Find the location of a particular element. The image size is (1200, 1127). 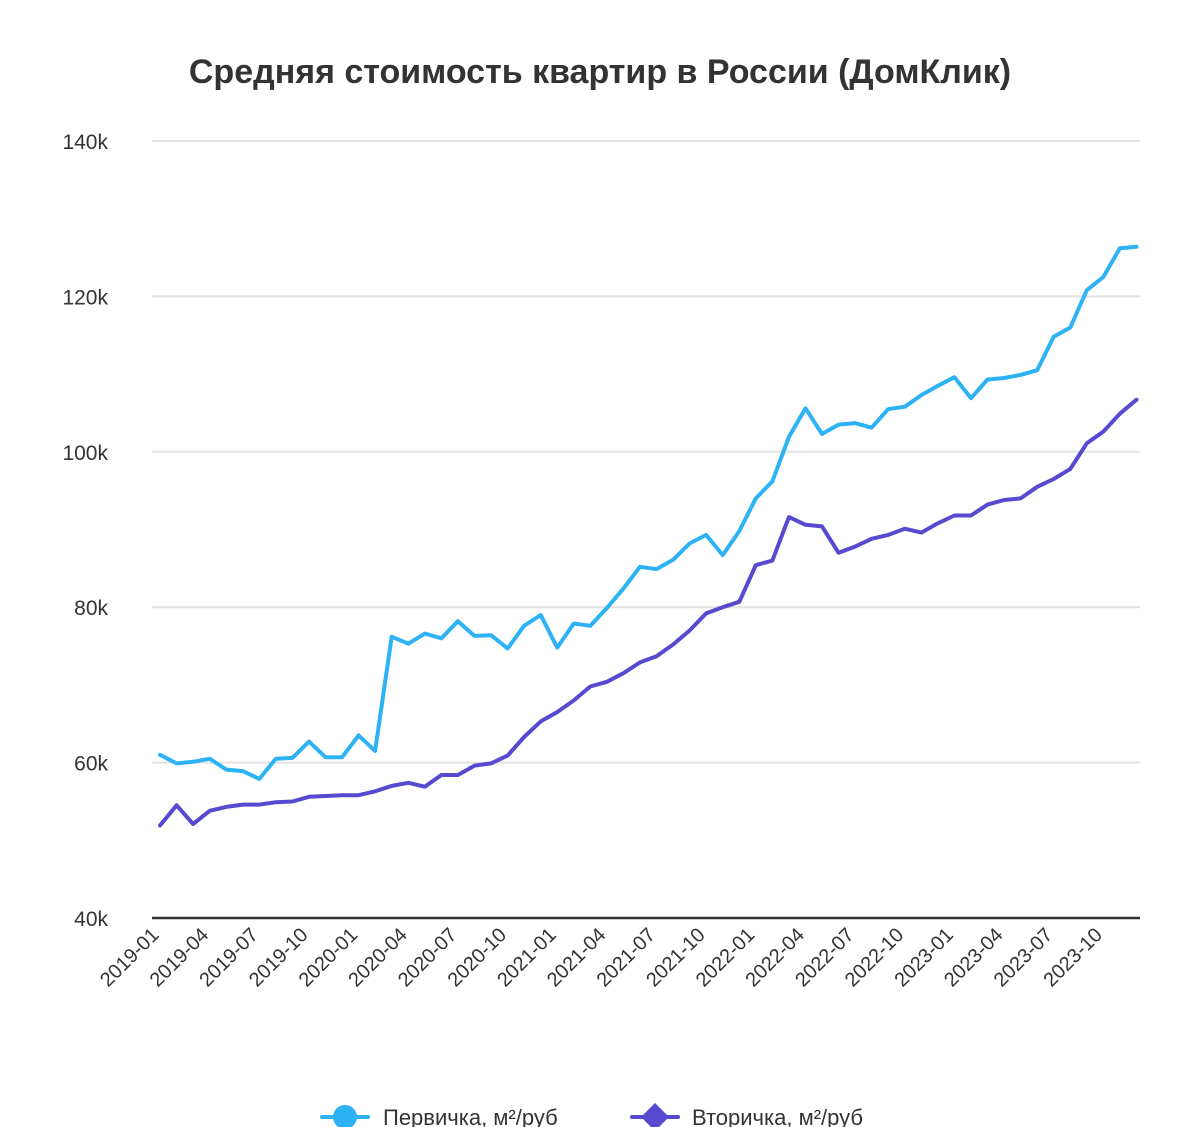

legend-item-1: Первичка, м²/руб is located at coordinates (439, 1116).